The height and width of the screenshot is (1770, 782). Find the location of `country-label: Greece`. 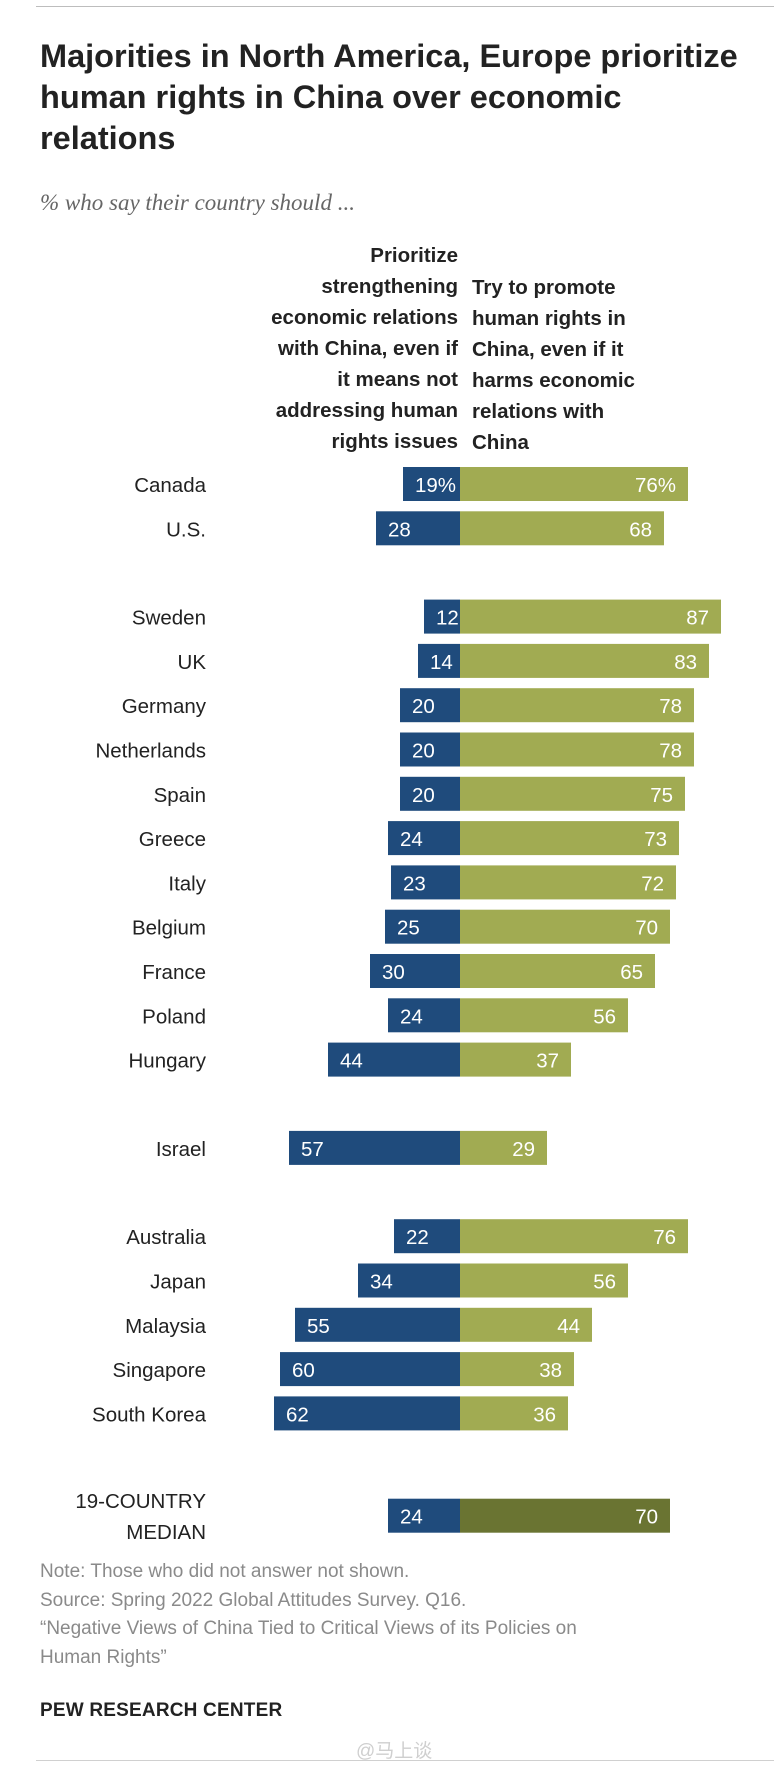

country-label: Greece is located at coordinates (172, 839).